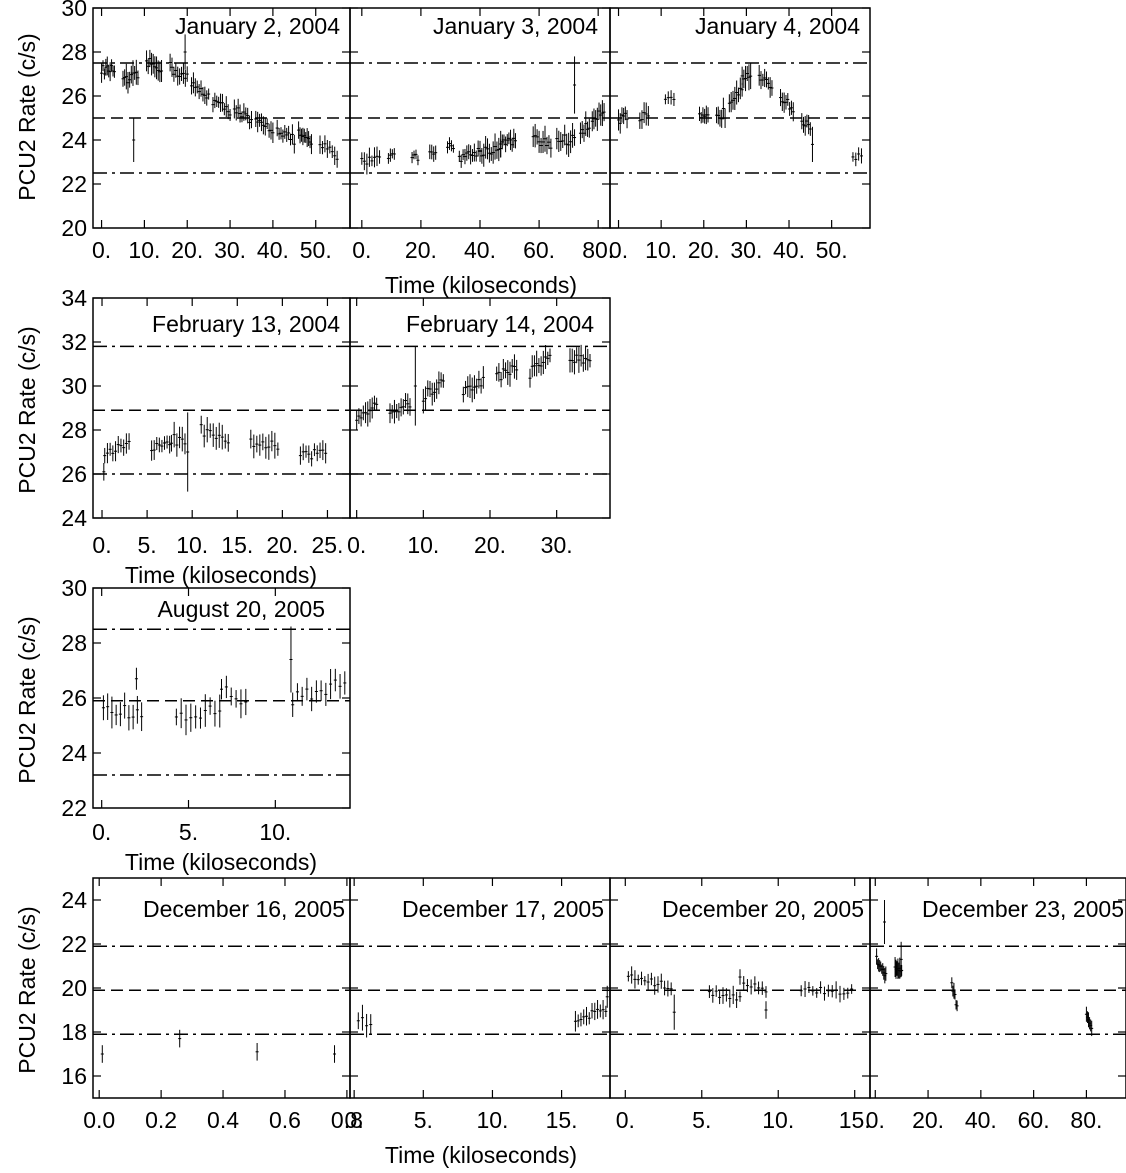 This screenshot has height=1173, width=1126. I want to click on chart-panel-dec-23-2005: December 23, 2005 0. 20. 40. 60. 80., so click(996, 1005).